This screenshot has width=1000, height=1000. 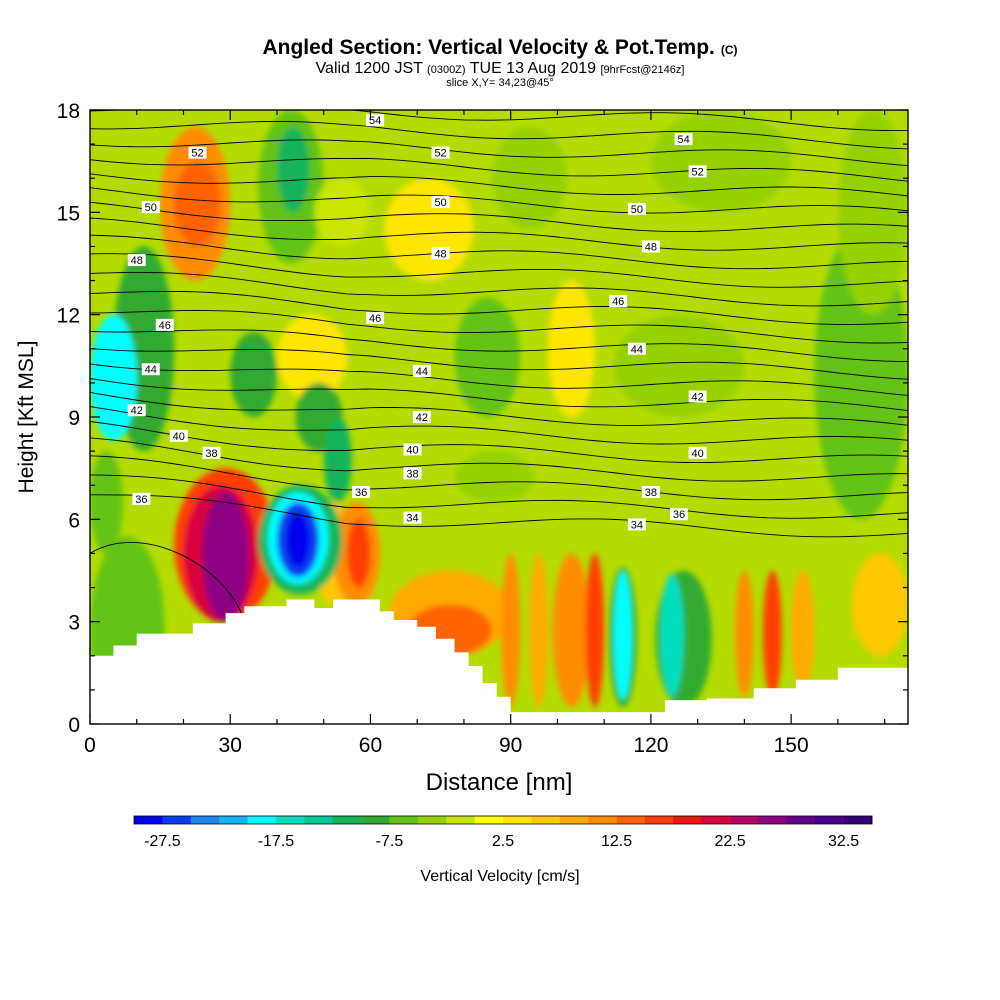 I want to click on terrain, so click(x=499, y=661).